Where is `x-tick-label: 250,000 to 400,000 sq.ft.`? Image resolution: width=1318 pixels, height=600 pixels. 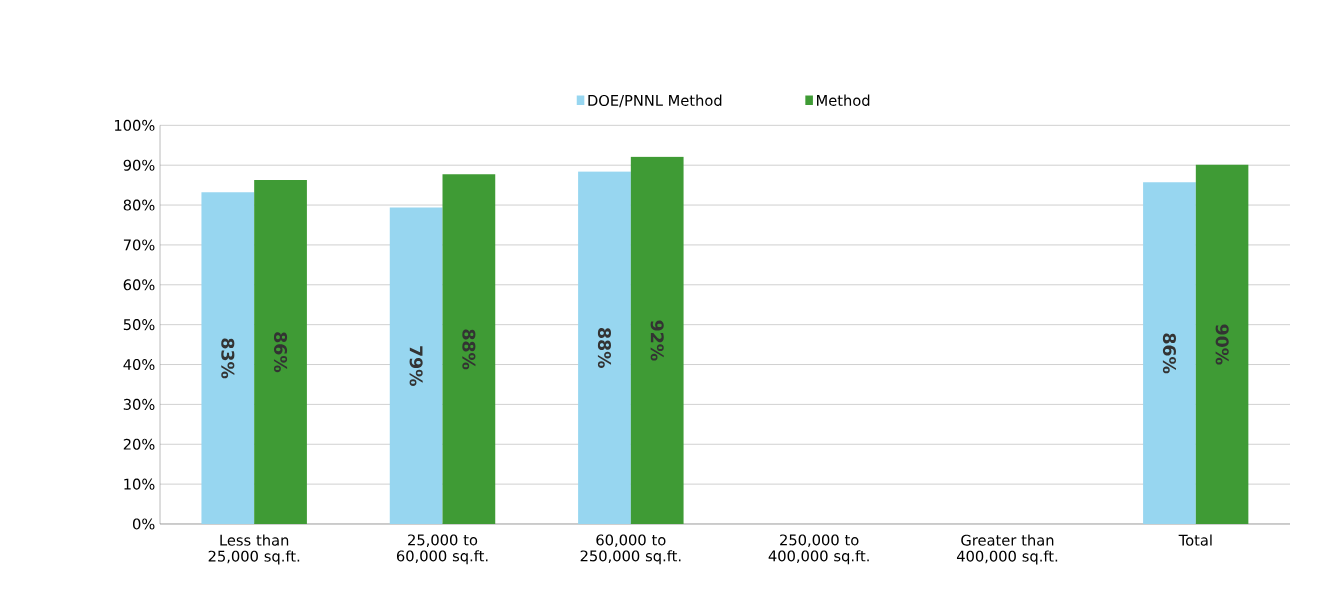
x-tick-label: 250,000 to 400,000 sq.ft. is located at coordinates (818, 549).